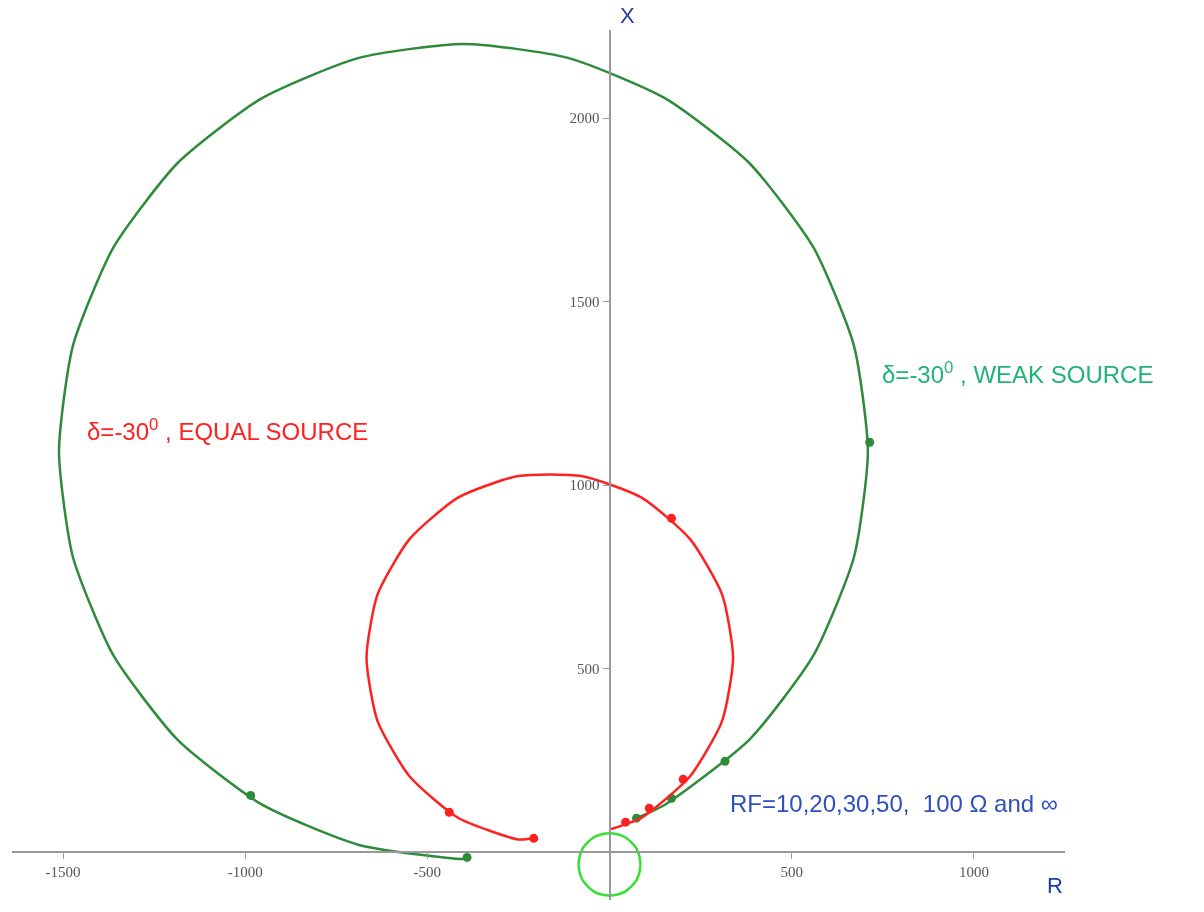 This screenshot has width=1204, height=912. I want to click on y-axis-title: X, so click(627, 15).